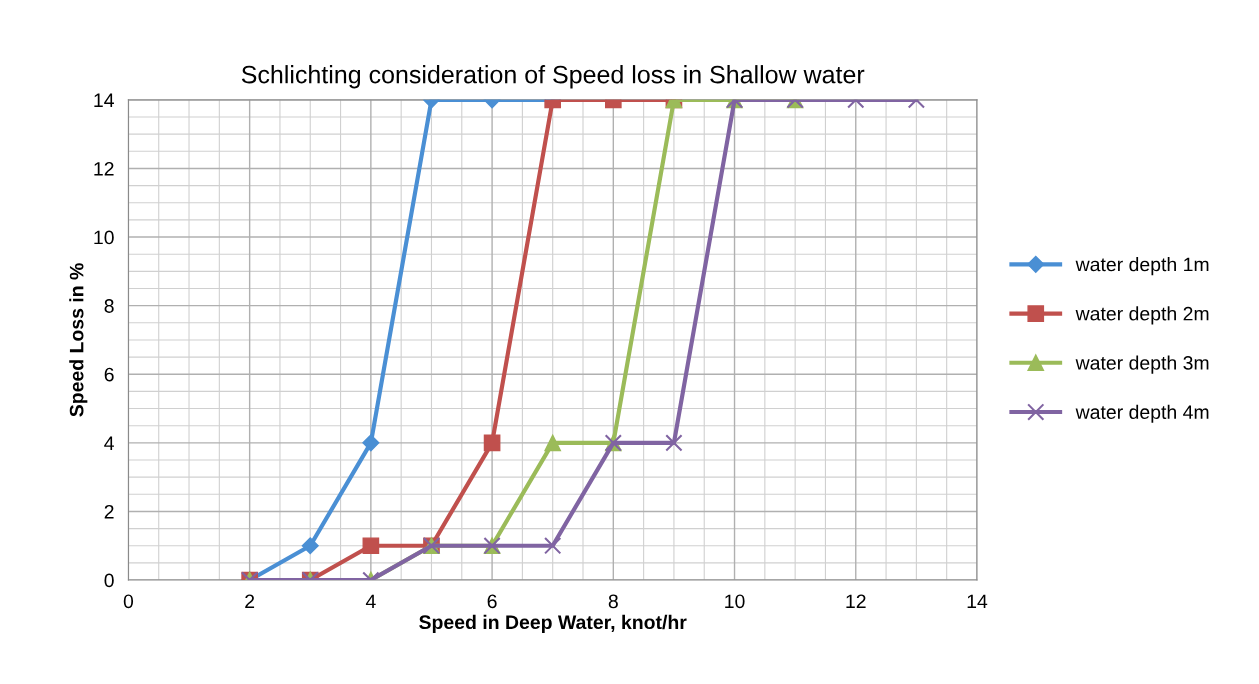 Image resolution: width=1259 pixels, height=684 pixels. What do you see at coordinates (104, 168) in the screenshot?
I see `y-tick-label: 12` at bounding box center [104, 168].